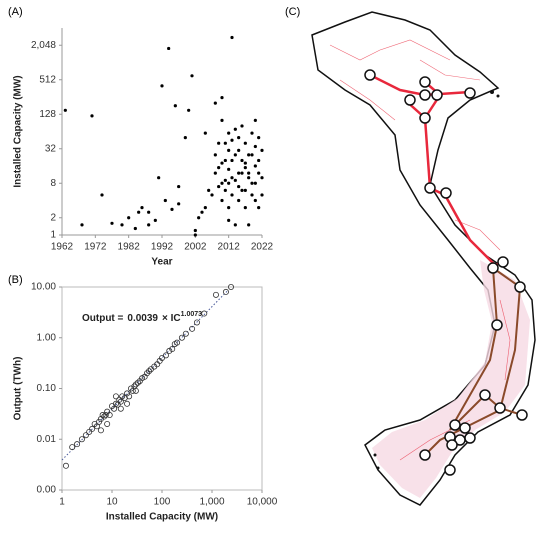 This screenshot has height=535, width=550. Describe the element at coordinates (161, 262) in the screenshot. I see `x-axis-title: Year` at that location.